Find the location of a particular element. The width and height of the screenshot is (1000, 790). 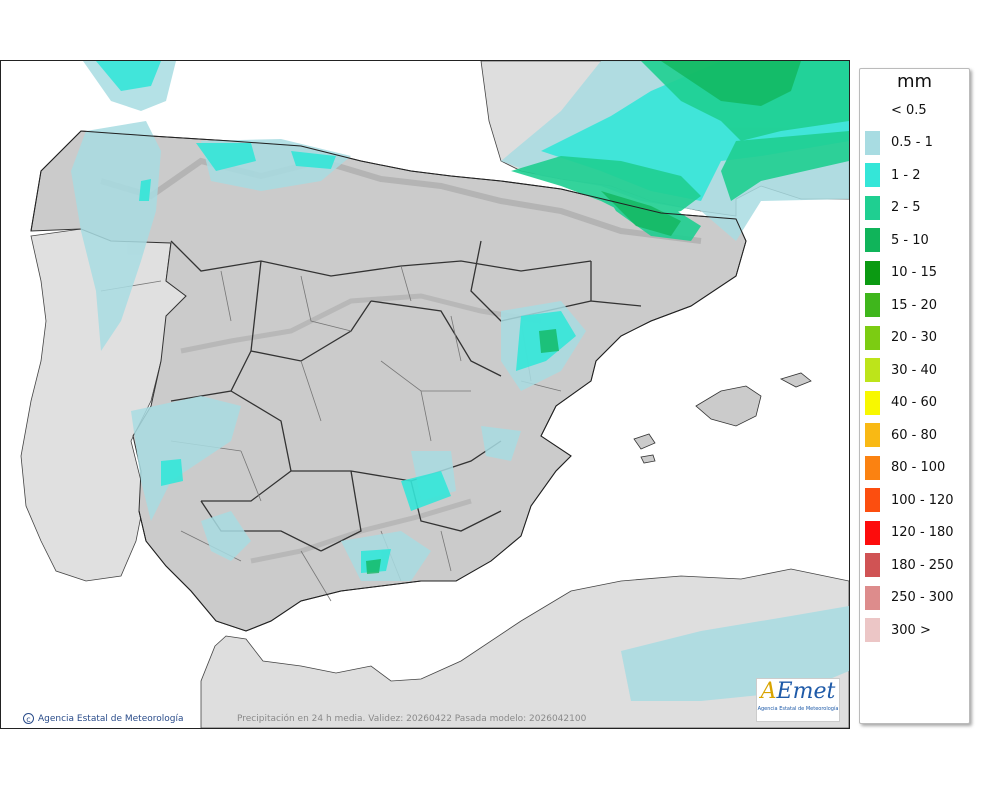

legend-item: 180 - 250 is located at coordinates (909, 565).